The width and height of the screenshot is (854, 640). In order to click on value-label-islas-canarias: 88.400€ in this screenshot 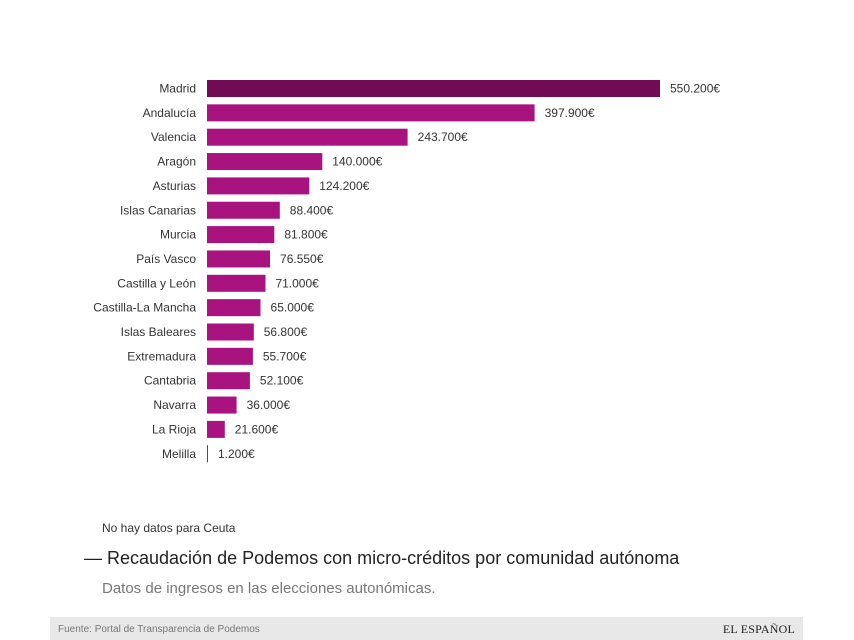, I will do `click(312, 210)`.